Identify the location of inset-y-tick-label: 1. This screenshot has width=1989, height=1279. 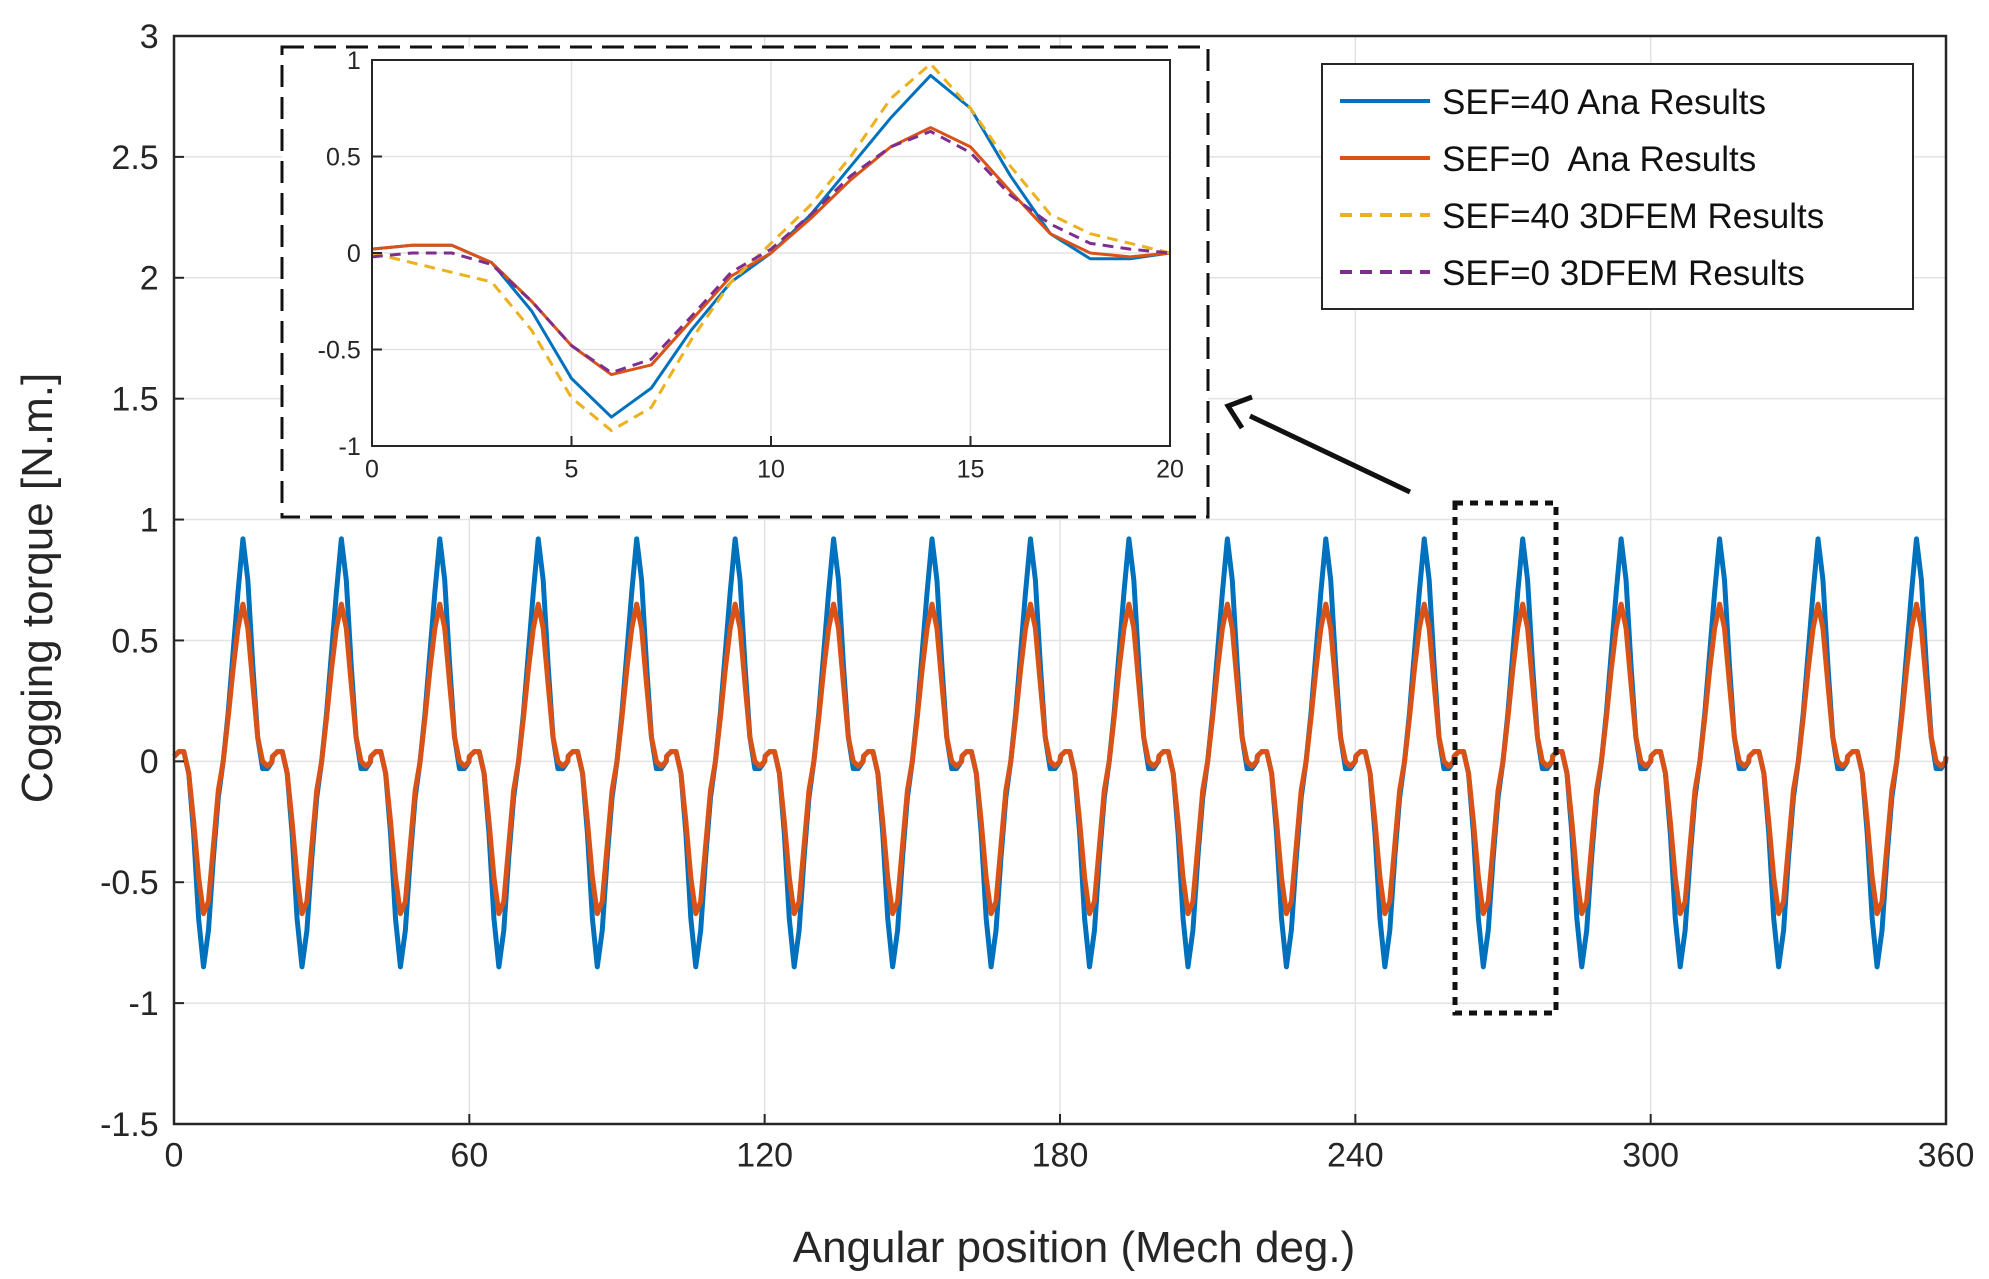
(354, 61).